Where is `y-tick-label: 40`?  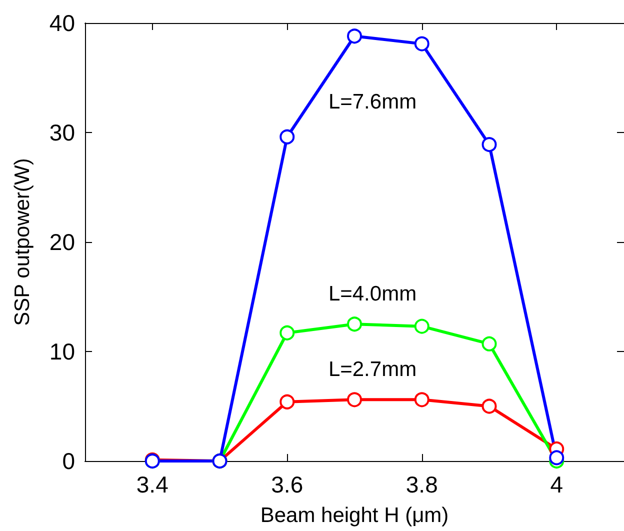 y-tick-label: 40 is located at coordinates (62, 23).